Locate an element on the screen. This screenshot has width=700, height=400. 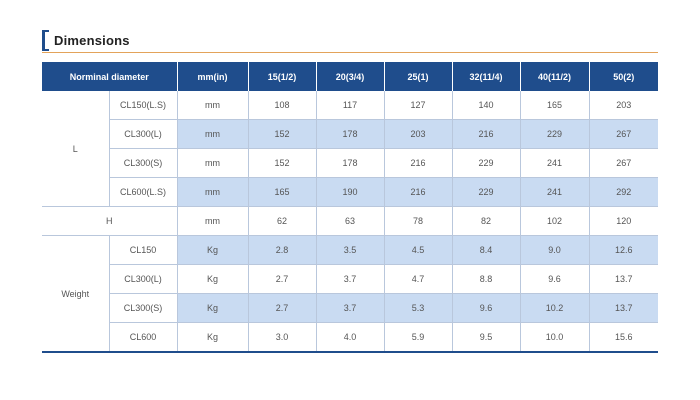
group-label-weight: Weight is located at coordinates (76, 294).